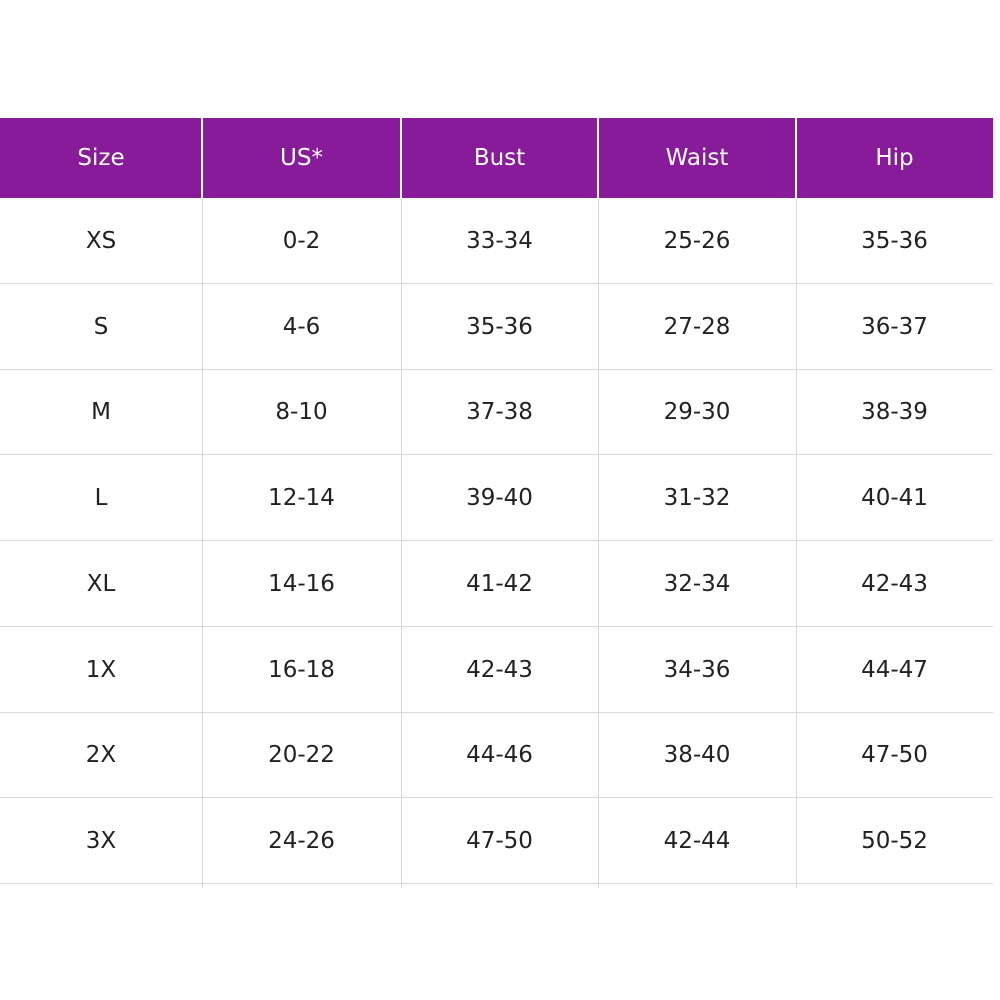 The width and height of the screenshot is (1000, 1000). Describe the element at coordinates (499, 240) in the screenshot. I see `table-cell: 33-34` at that location.